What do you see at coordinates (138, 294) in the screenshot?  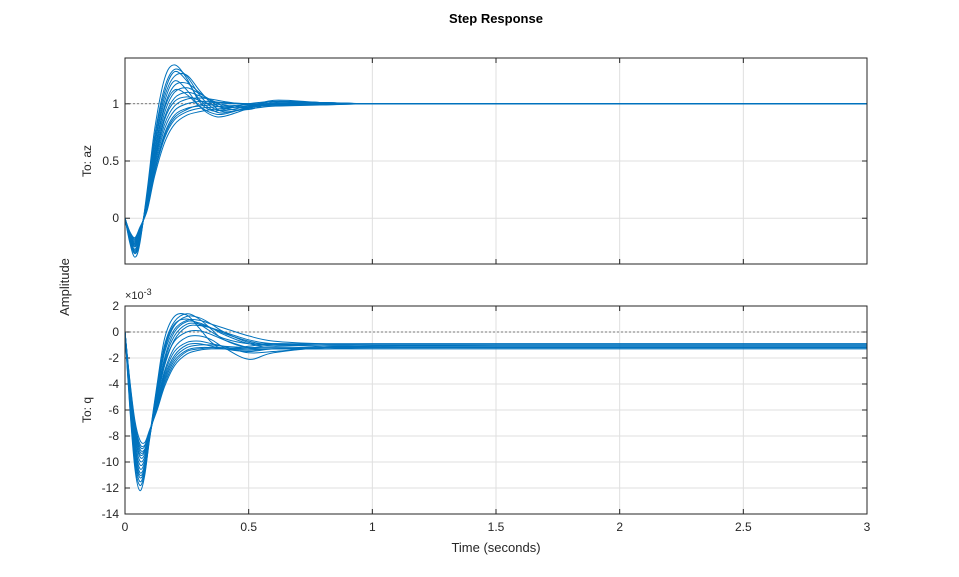 I see `exponent-label: ×10⁻³` at bounding box center [138, 294].